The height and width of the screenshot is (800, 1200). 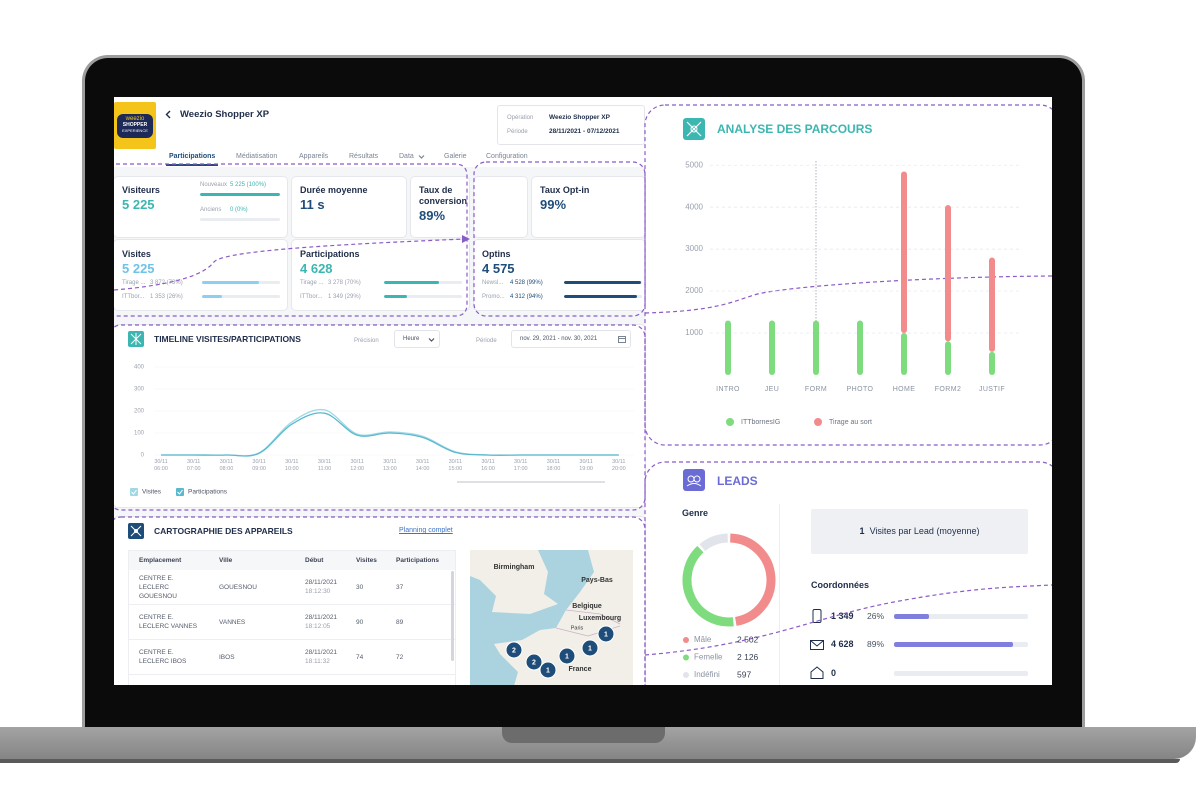 I want to click on planning-link: Planning complet, so click(x=426, y=530).